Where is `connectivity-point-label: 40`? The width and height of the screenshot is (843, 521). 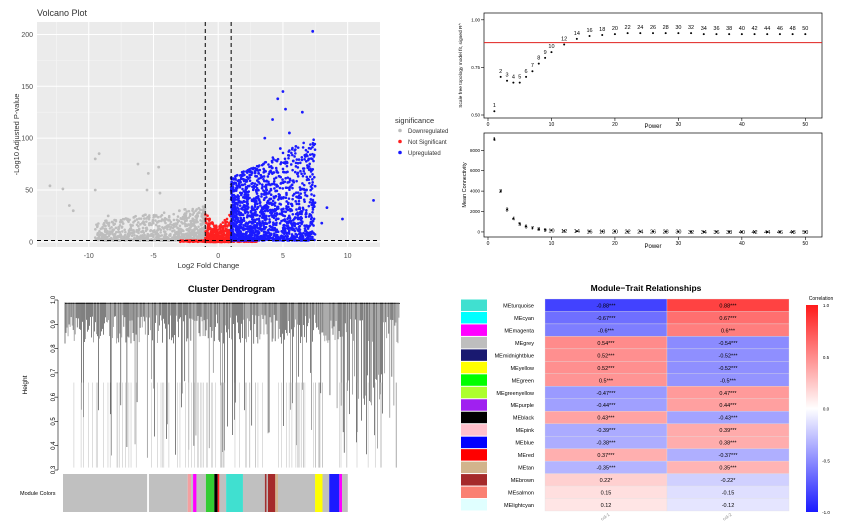
connectivity-point-label: 40 is located at coordinates (742, 233).